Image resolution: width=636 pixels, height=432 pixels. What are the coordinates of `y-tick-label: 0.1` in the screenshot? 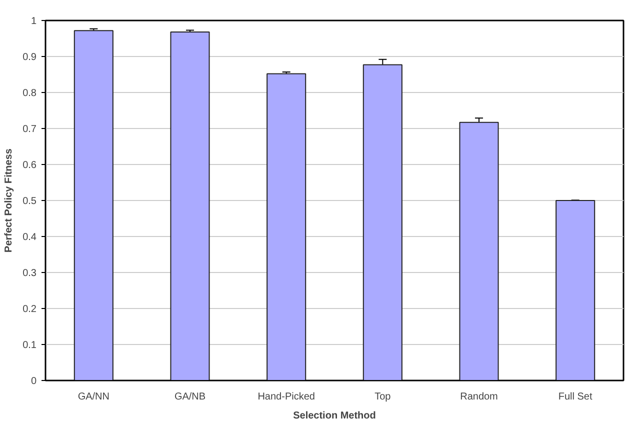 It's located at (29, 345).